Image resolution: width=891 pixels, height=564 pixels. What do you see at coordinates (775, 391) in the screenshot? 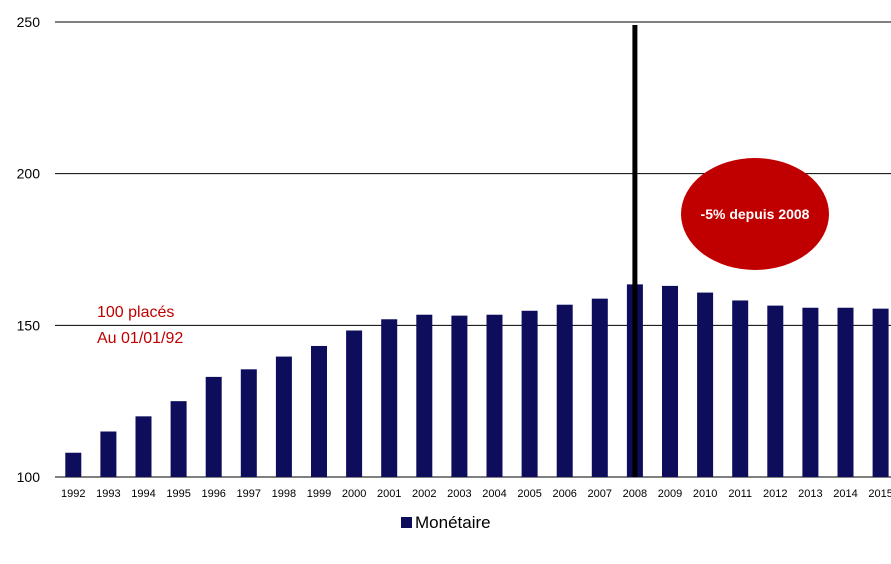
I see `bar-2012` at bounding box center [775, 391].